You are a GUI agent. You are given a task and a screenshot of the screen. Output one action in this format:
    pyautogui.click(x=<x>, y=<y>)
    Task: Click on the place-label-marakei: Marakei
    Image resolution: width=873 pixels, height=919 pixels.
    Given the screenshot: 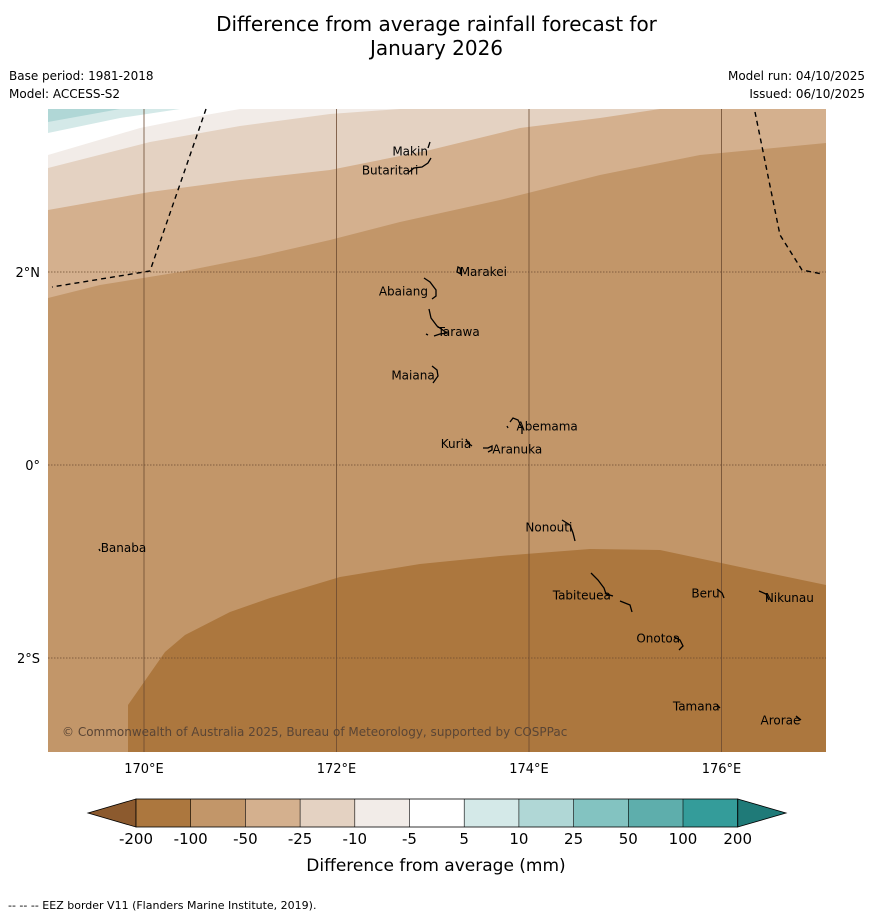 What is the action you would take?
    pyautogui.click(x=483, y=272)
    